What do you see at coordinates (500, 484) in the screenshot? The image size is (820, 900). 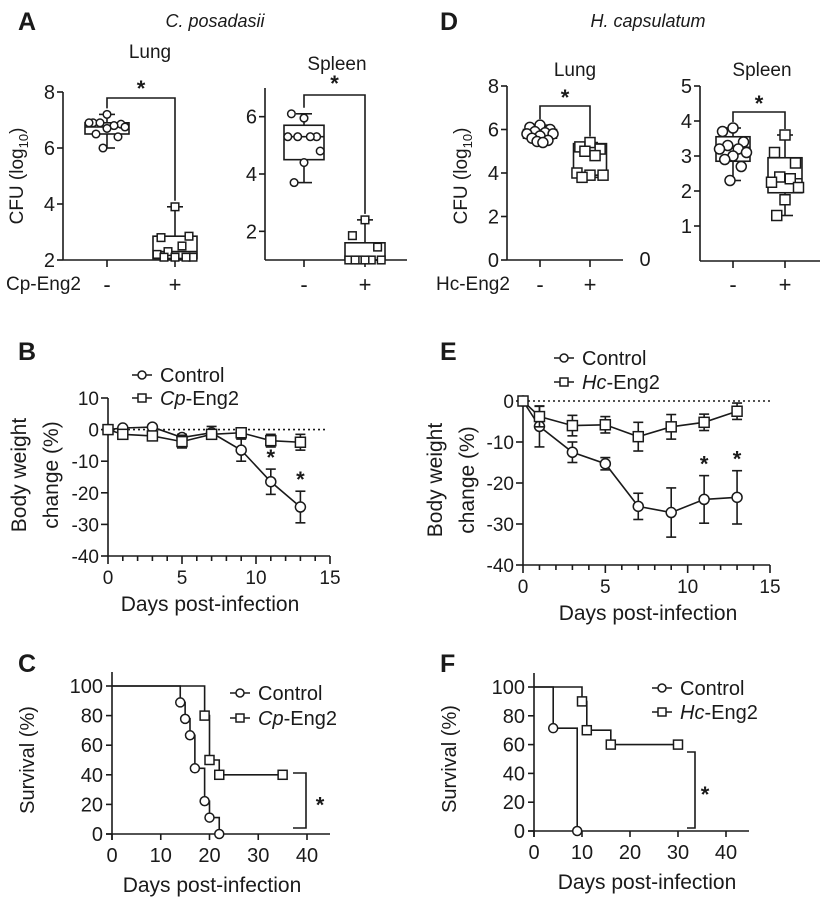 I see `y-tick-label: -20` at bounding box center [500, 484].